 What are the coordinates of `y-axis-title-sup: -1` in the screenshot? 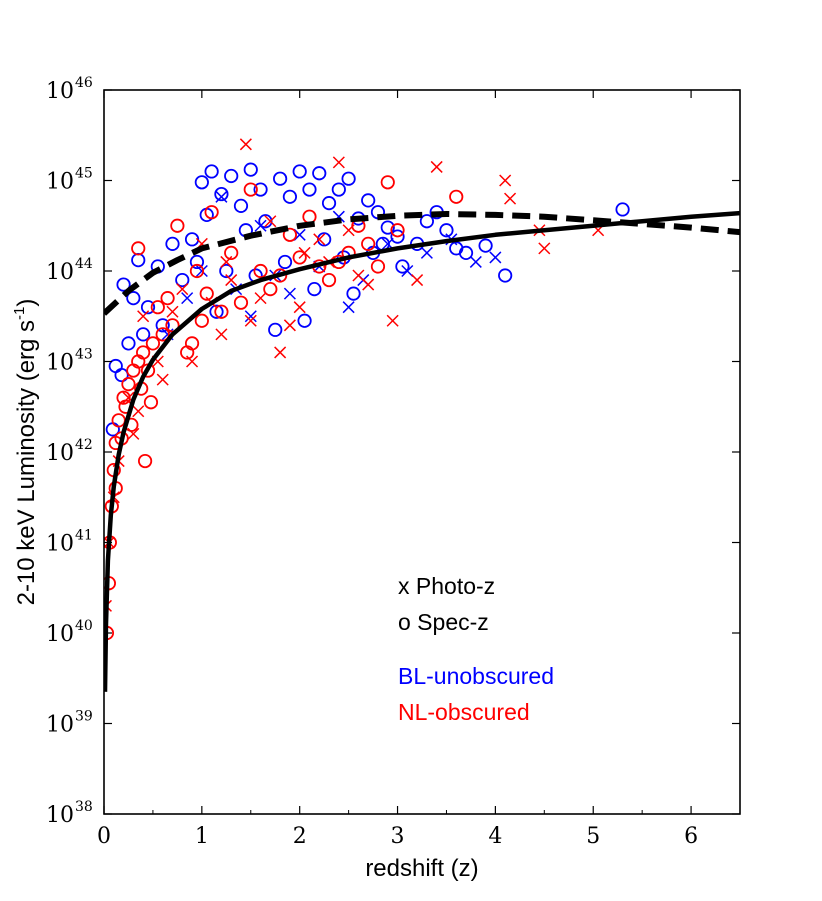 It's located at (19, 313).